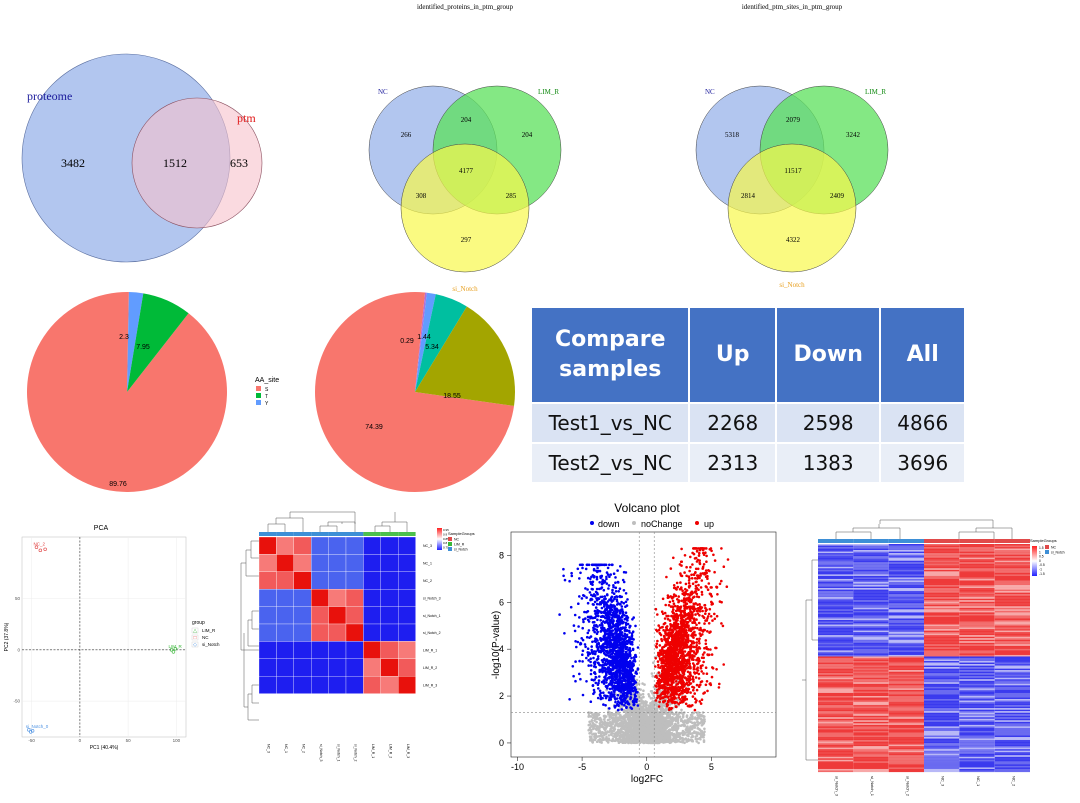 The height and width of the screenshot is (803, 1080). Describe the element at coordinates (497, 150) in the screenshot. I see `venn-limr-circle` at that location.